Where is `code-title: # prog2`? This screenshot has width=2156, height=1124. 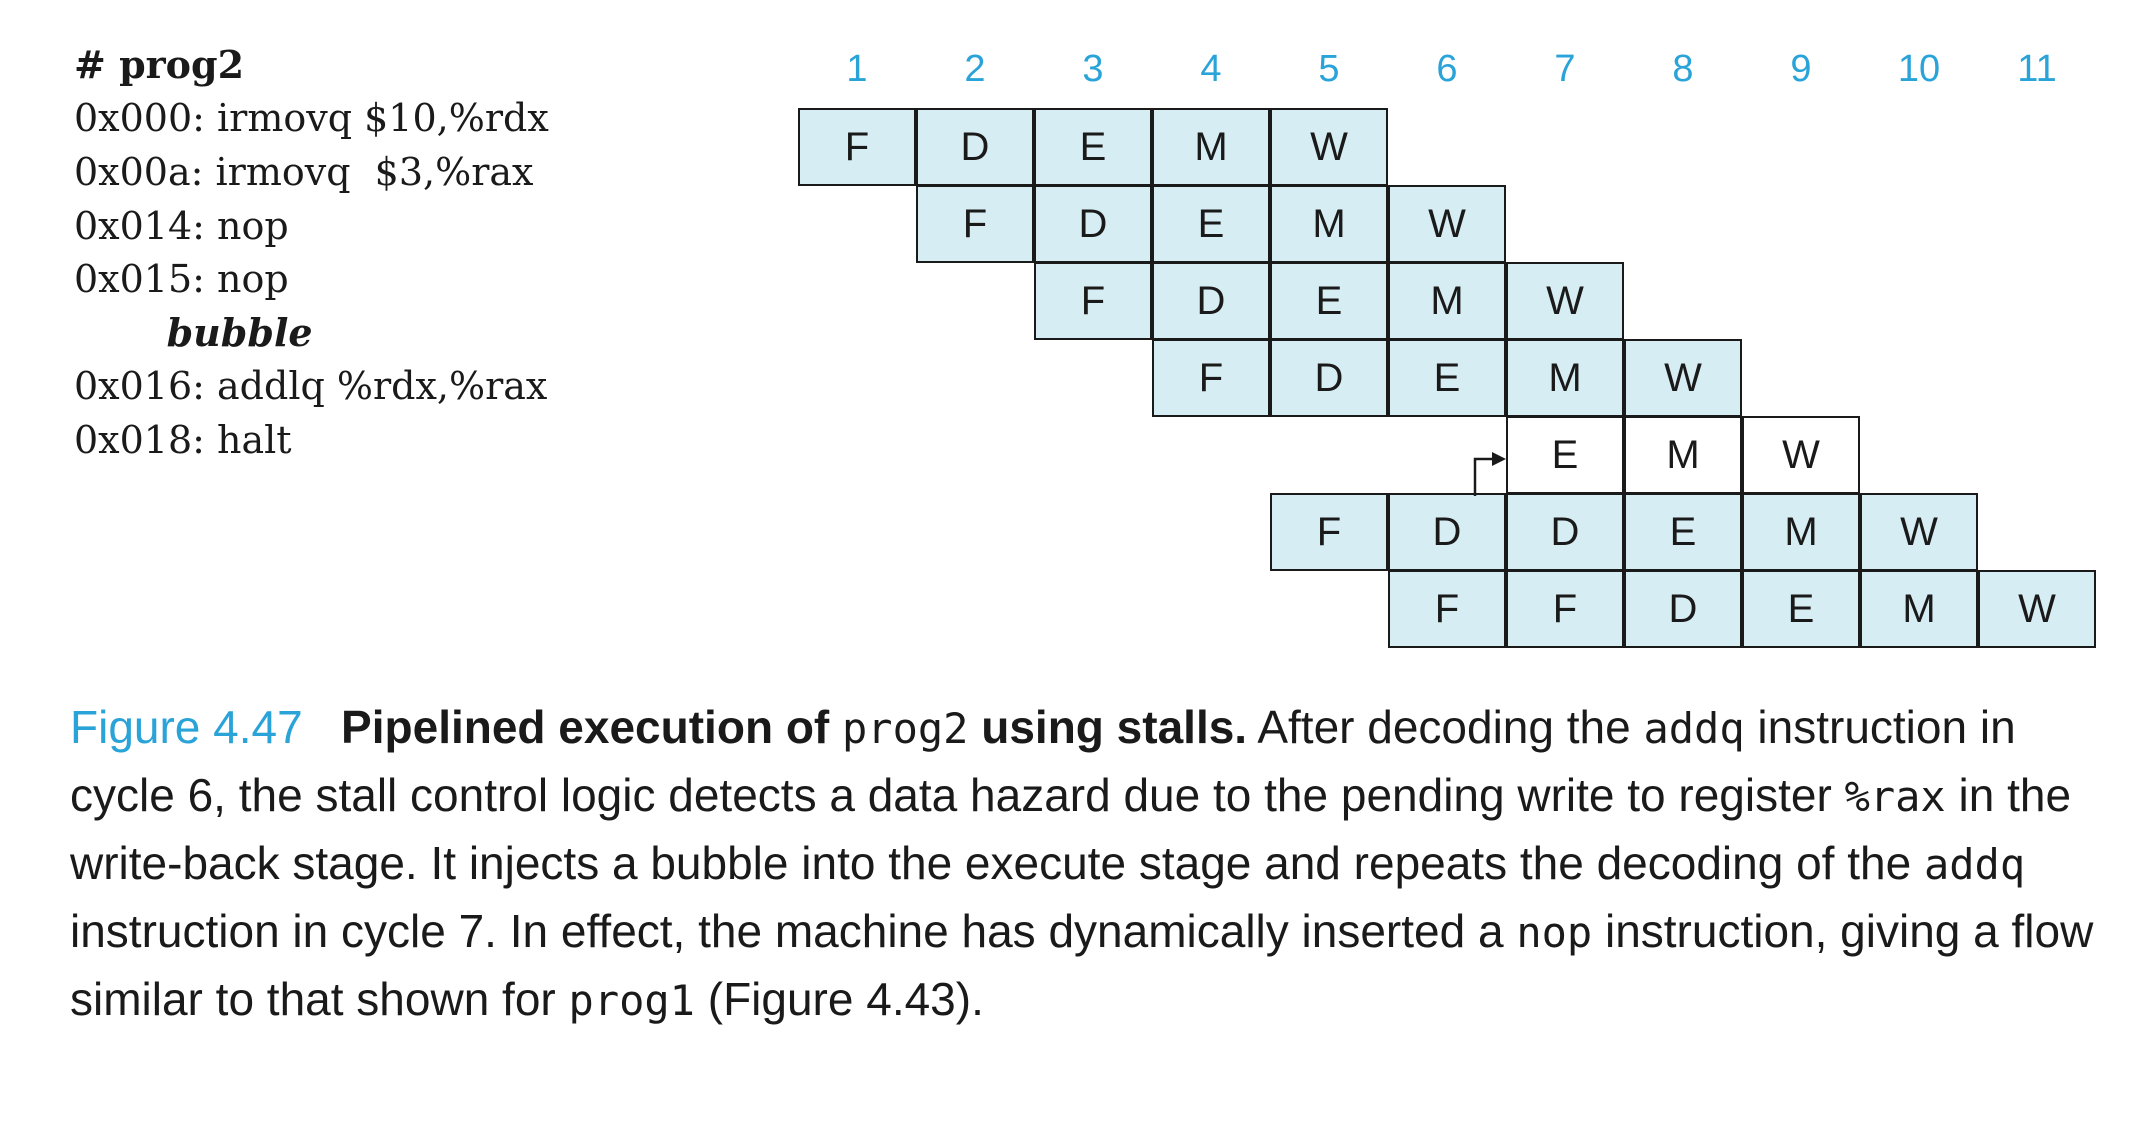 code-title: # prog2 is located at coordinates (159, 64).